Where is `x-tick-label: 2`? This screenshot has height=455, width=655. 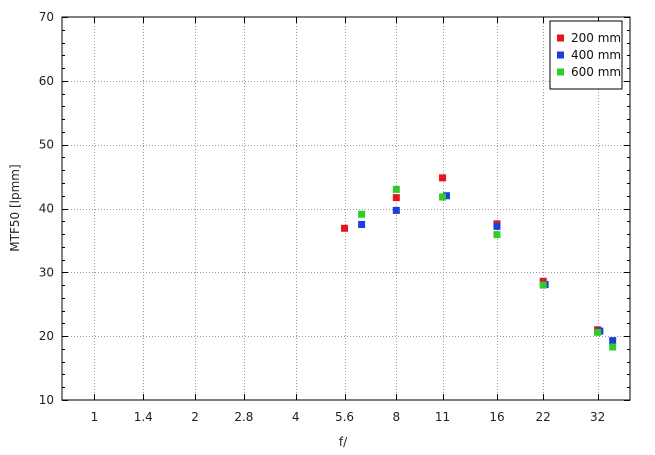 x-tick-label: 2 is located at coordinates (195, 417).